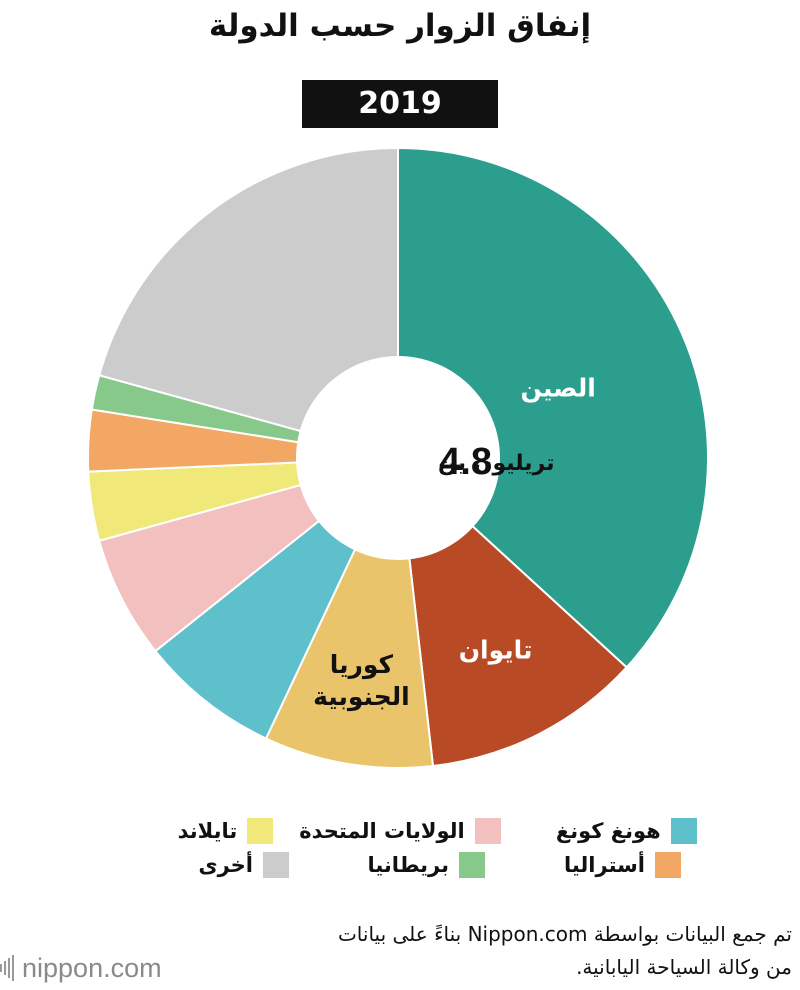  I want to click on legend-label-australia: أستراليا, so click(604, 865).